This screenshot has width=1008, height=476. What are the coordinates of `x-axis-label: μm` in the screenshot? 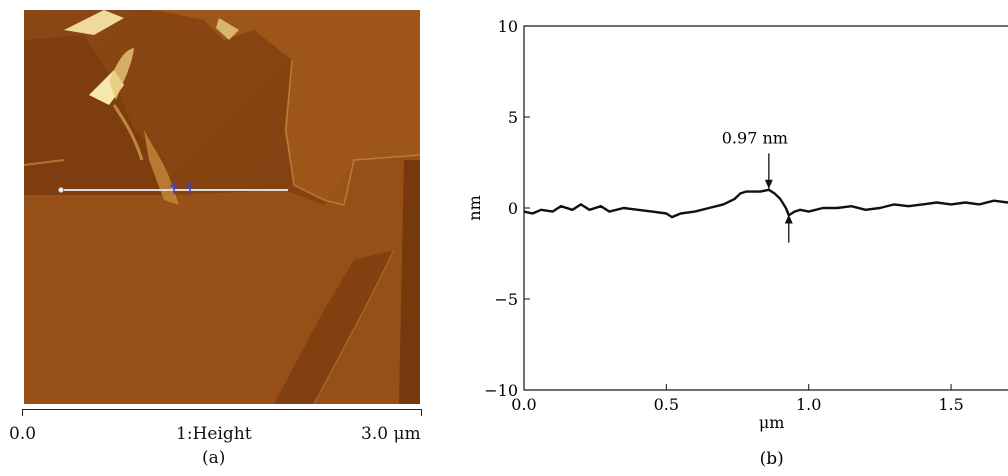 It's located at (772, 422).